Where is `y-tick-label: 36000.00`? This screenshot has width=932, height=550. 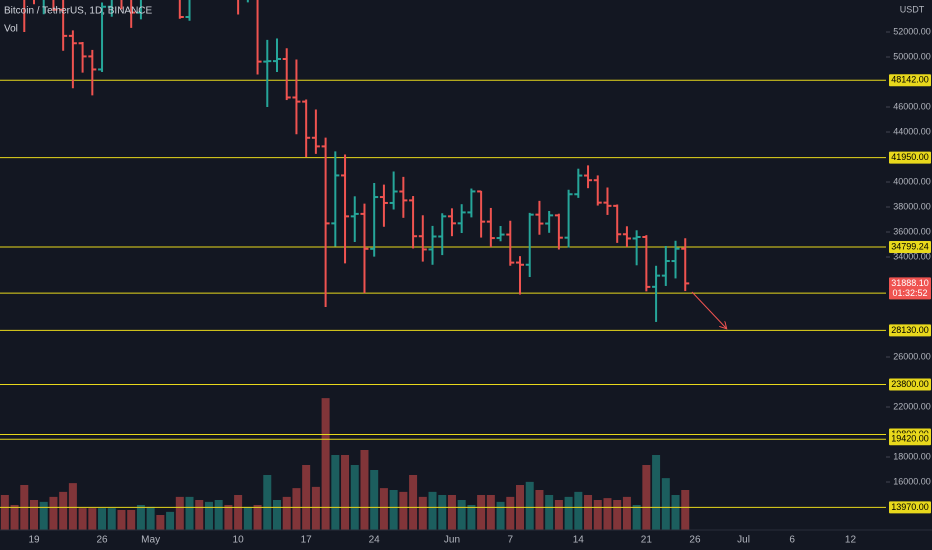
y-tick-label: 36000.00 is located at coordinates (912, 231).